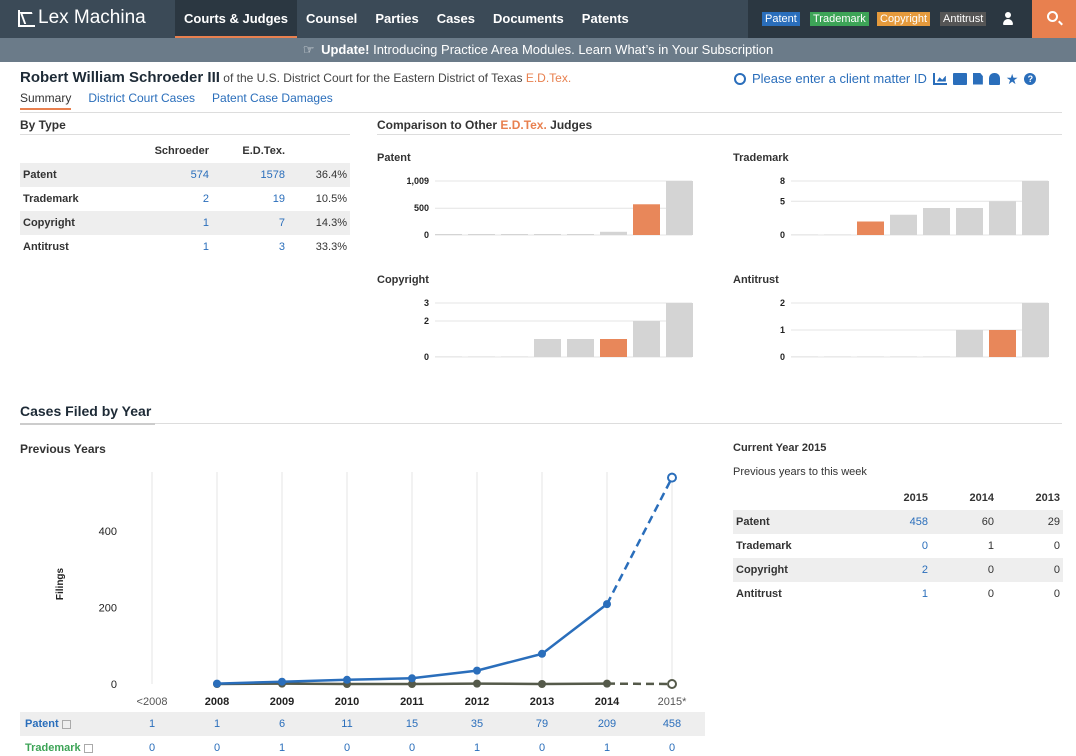 Image resolution: width=1076 pixels, height=756 pixels. Describe the element at coordinates (959, 78) in the screenshot. I see `mail-icon` at that location.